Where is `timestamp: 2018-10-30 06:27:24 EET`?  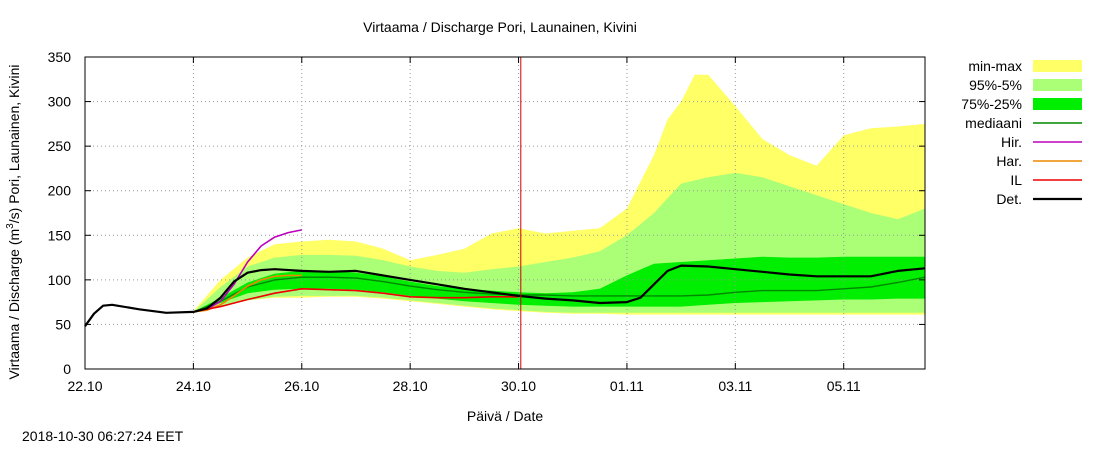
timestamp: 2018-10-30 06:27:24 EET is located at coordinates (103, 436).